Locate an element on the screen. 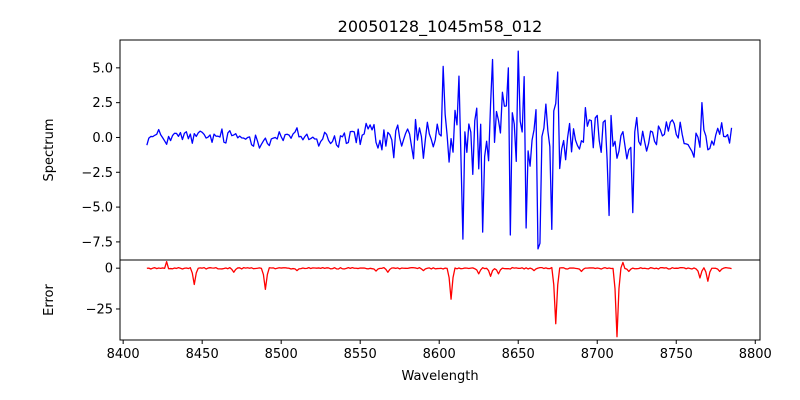  x-tick-label: 8450 is located at coordinates (202, 354).